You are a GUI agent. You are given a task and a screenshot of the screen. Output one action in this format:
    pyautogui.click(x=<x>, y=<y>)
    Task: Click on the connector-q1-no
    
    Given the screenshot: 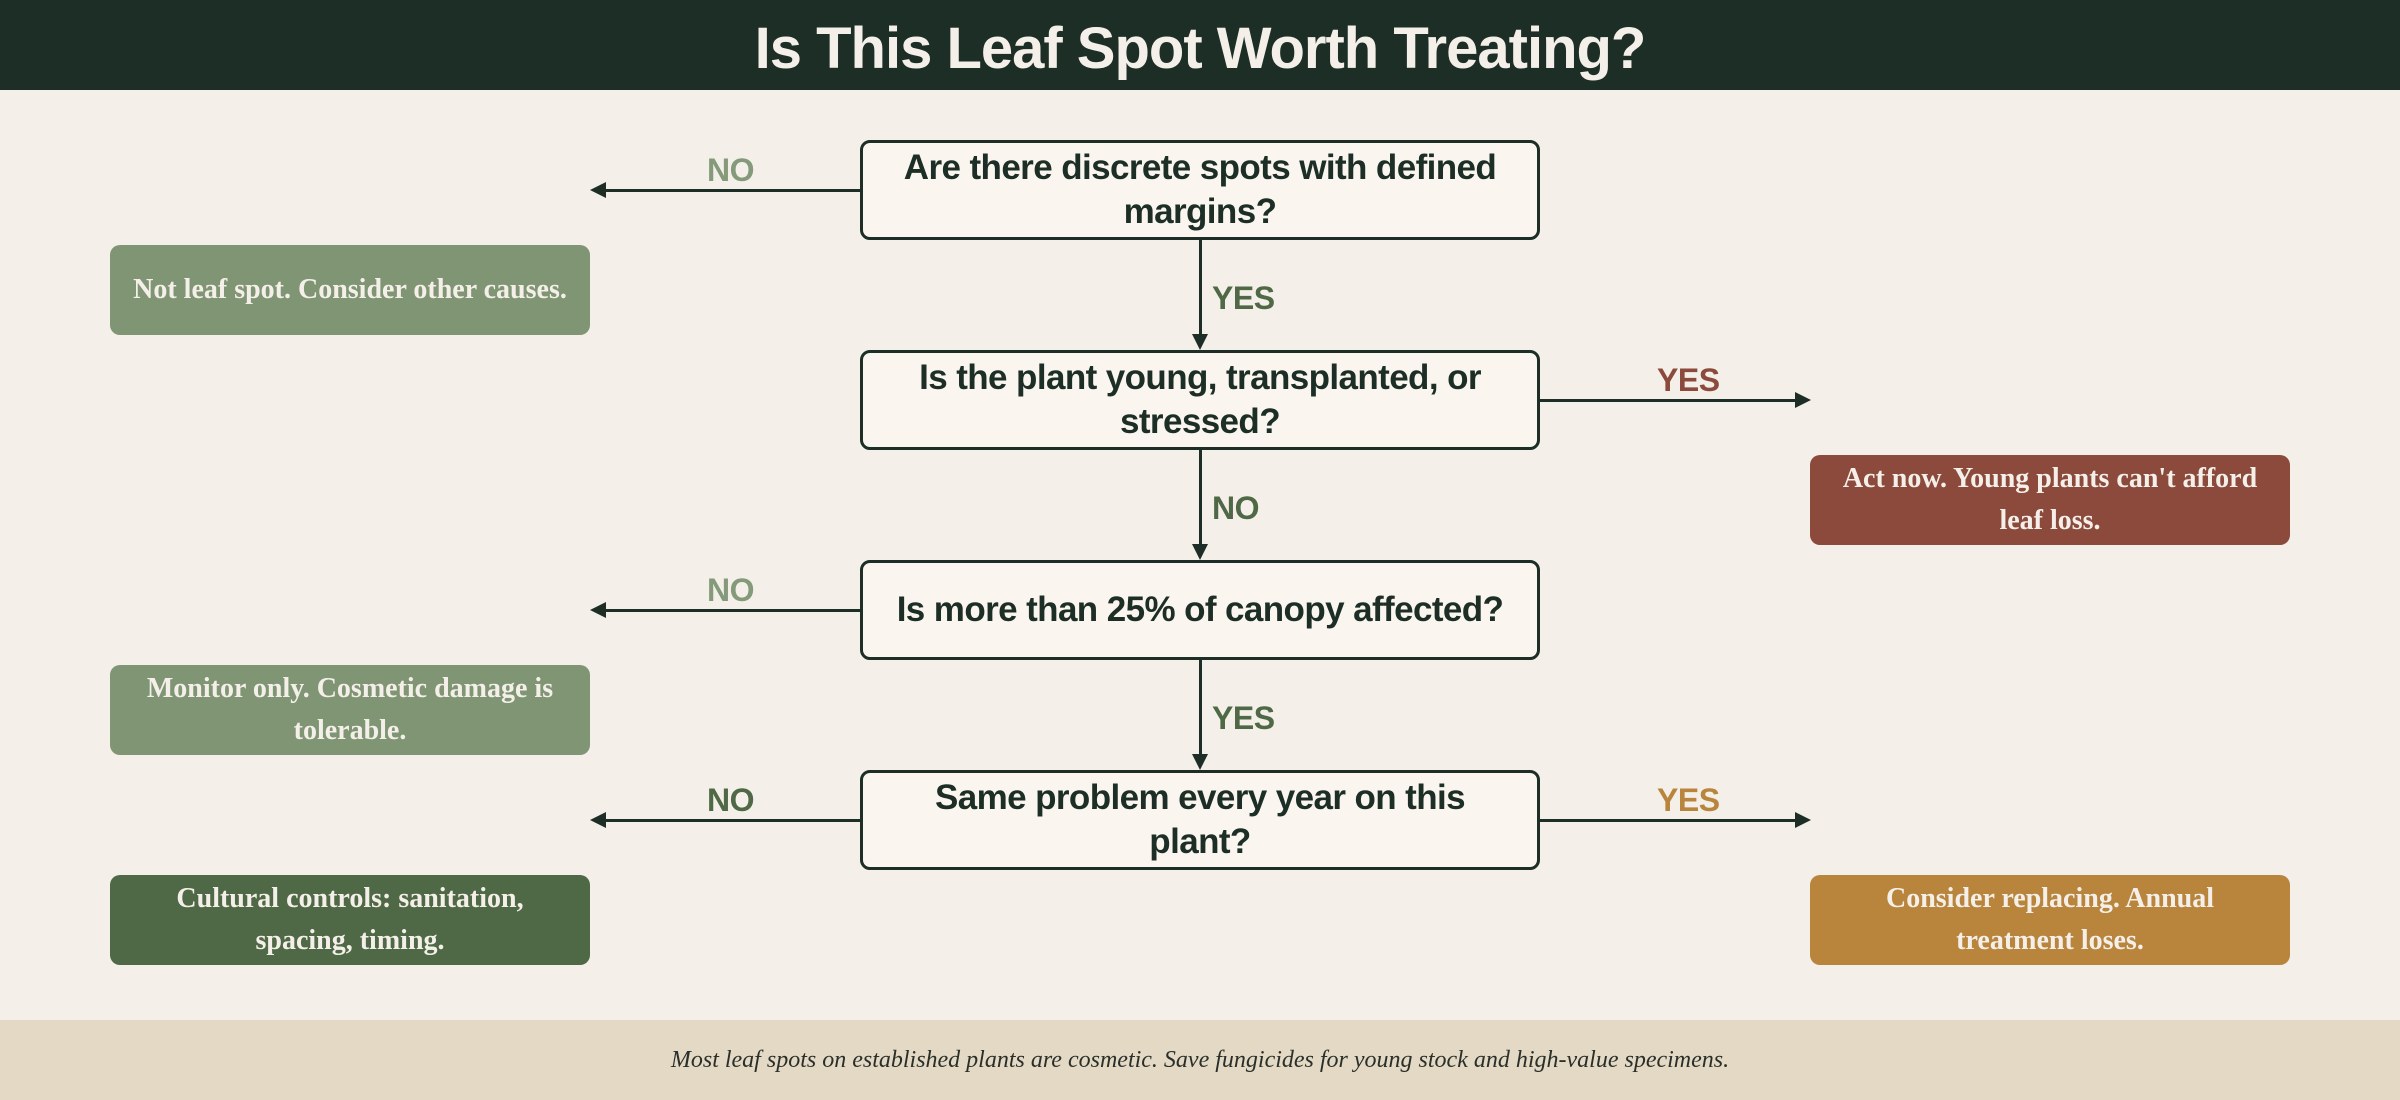 What is the action you would take?
    pyautogui.click(x=731, y=190)
    